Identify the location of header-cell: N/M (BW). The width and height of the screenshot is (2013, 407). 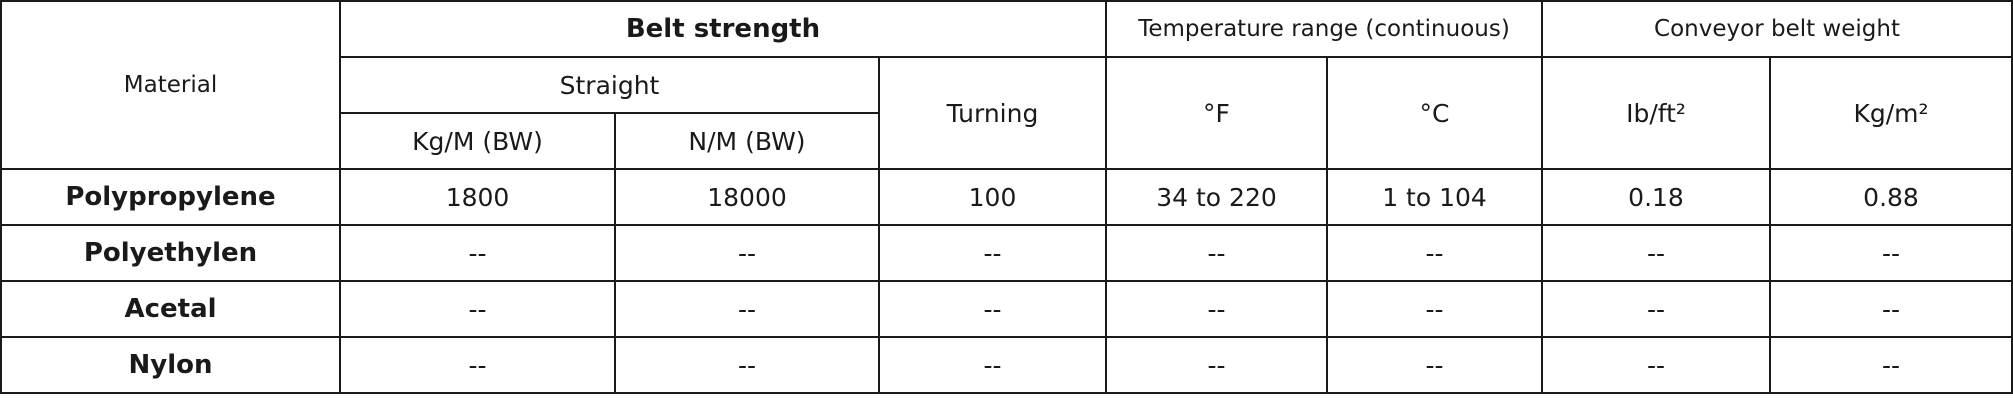
(747, 141).